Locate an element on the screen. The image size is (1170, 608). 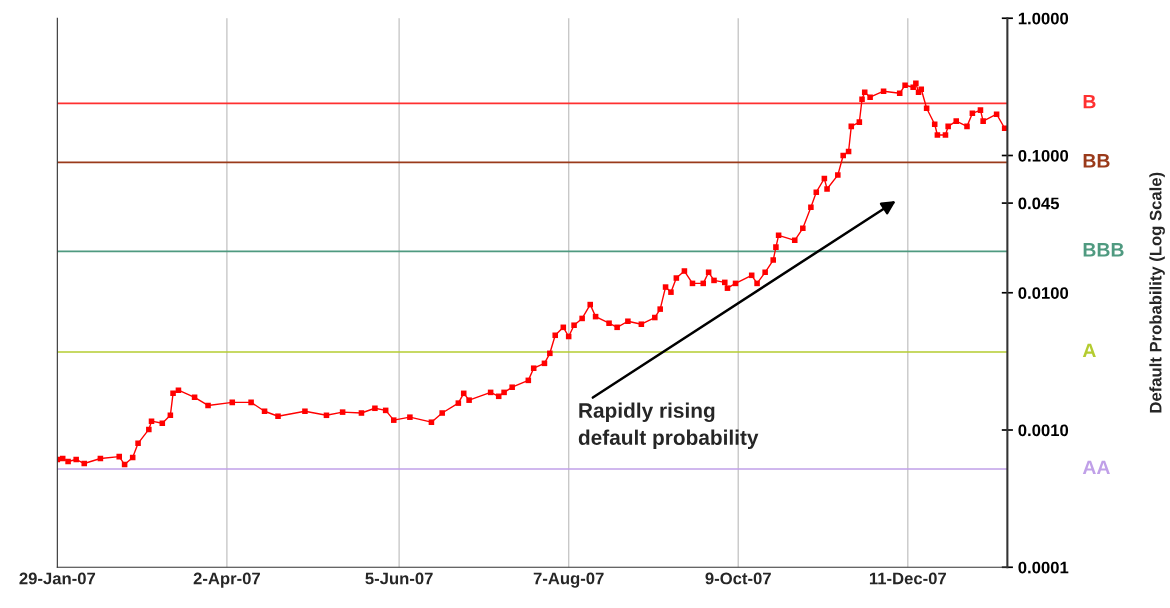
y-tick-label: 0.0001 is located at coordinates (1043, 567).